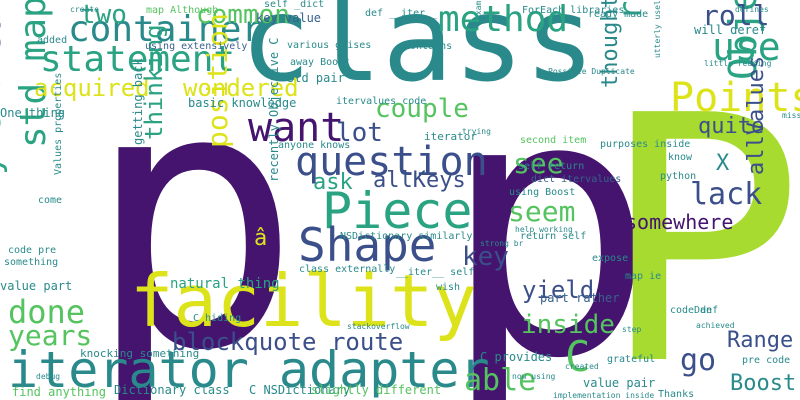 Image resolution: width=800 pixels, height=400 pixels. I want to click on word: stackoverflow, so click(378, 326).